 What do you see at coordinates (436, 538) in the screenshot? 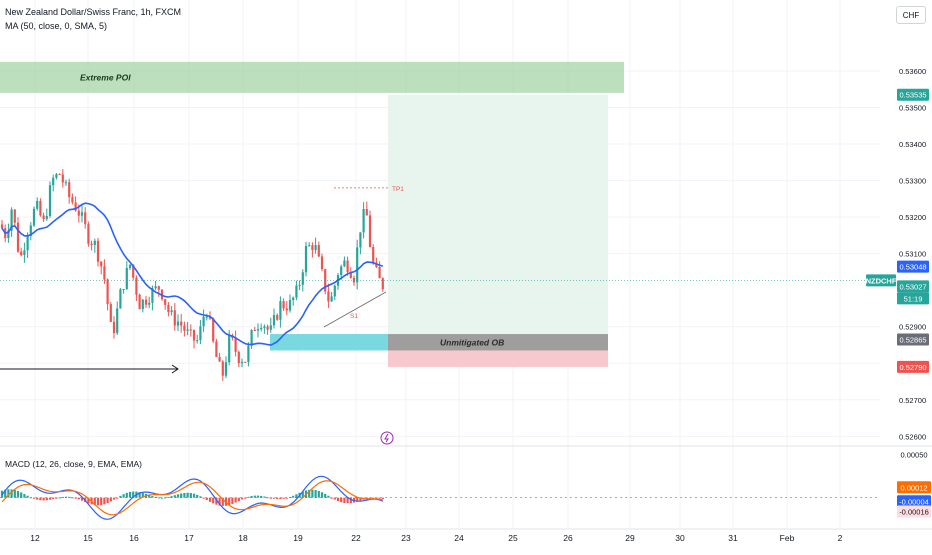
I see `time-axis: 12 15 16 17 18 19 22 23 24 25 26 29 30 31 Feb 2` at bounding box center [436, 538].